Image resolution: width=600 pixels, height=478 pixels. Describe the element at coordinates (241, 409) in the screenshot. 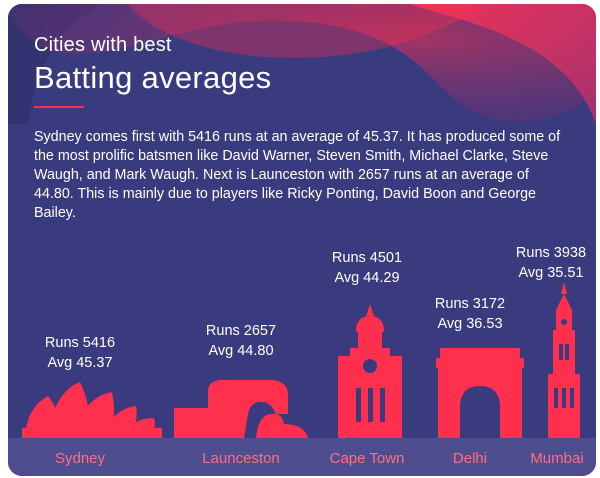

I see `launceston-landmark-icon` at that location.